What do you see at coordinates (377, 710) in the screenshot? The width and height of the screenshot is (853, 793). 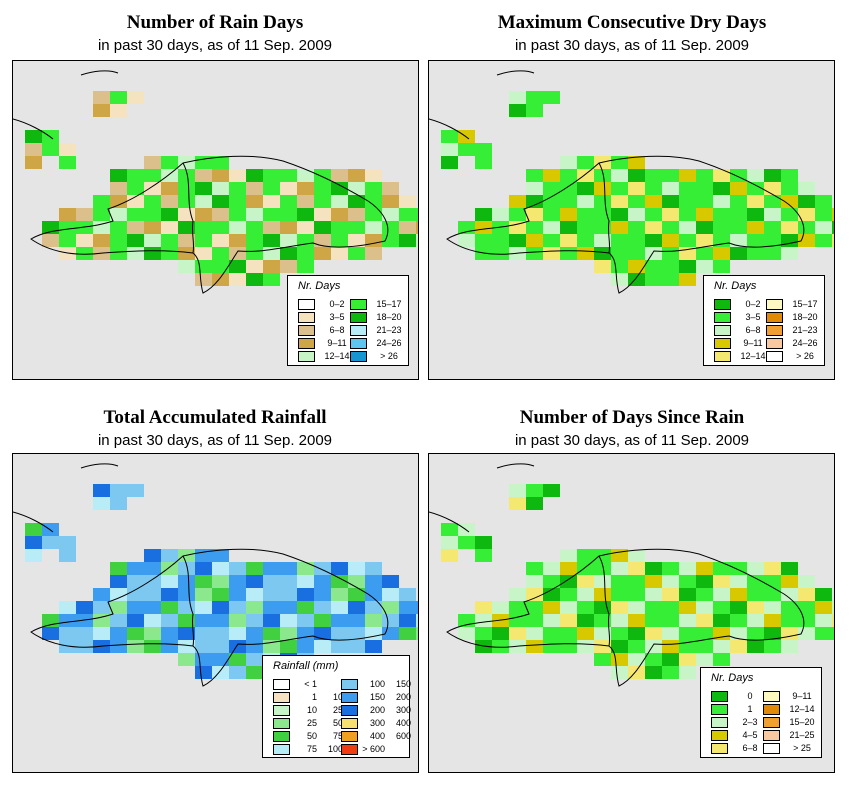 I see `legend-label-low: 200` at bounding box center [377, 710].